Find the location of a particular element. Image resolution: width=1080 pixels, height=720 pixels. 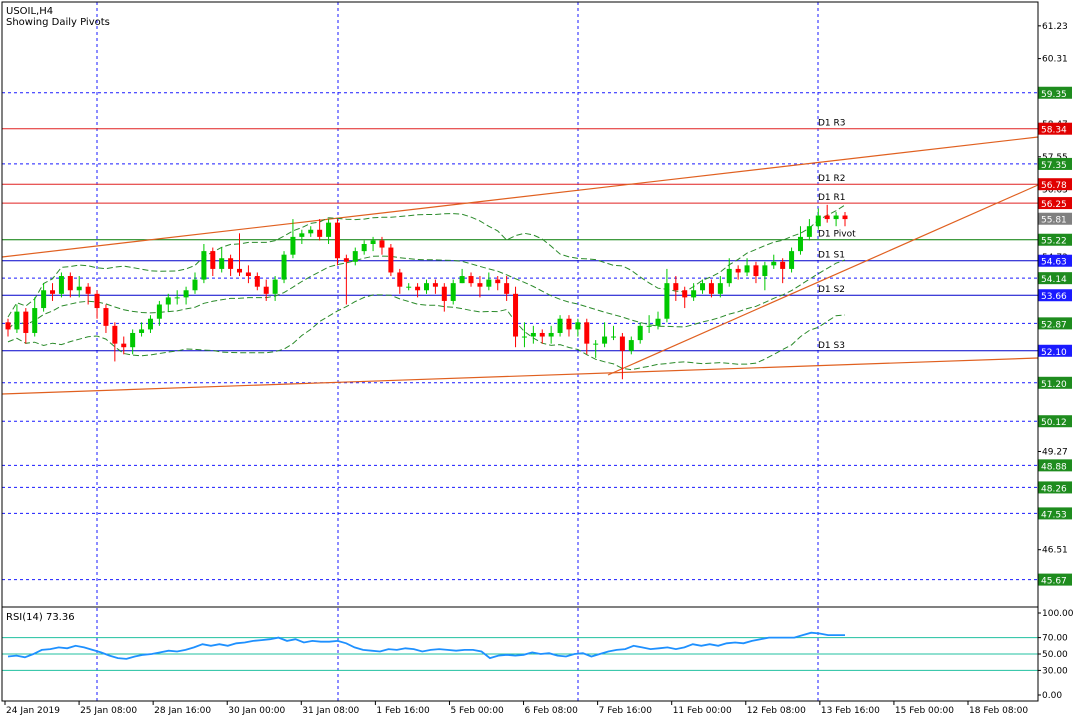

price-level-badge-text: 56.25 is located at coordinates (1054, 205).